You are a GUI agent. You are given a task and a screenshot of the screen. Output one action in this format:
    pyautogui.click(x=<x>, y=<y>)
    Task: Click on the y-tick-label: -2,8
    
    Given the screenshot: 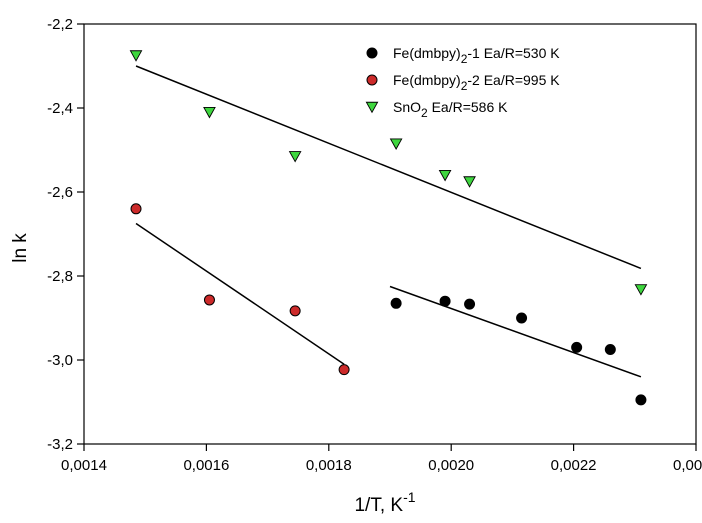 What is the action you would take?
    pyautogui.click(x=60, y=276)
    